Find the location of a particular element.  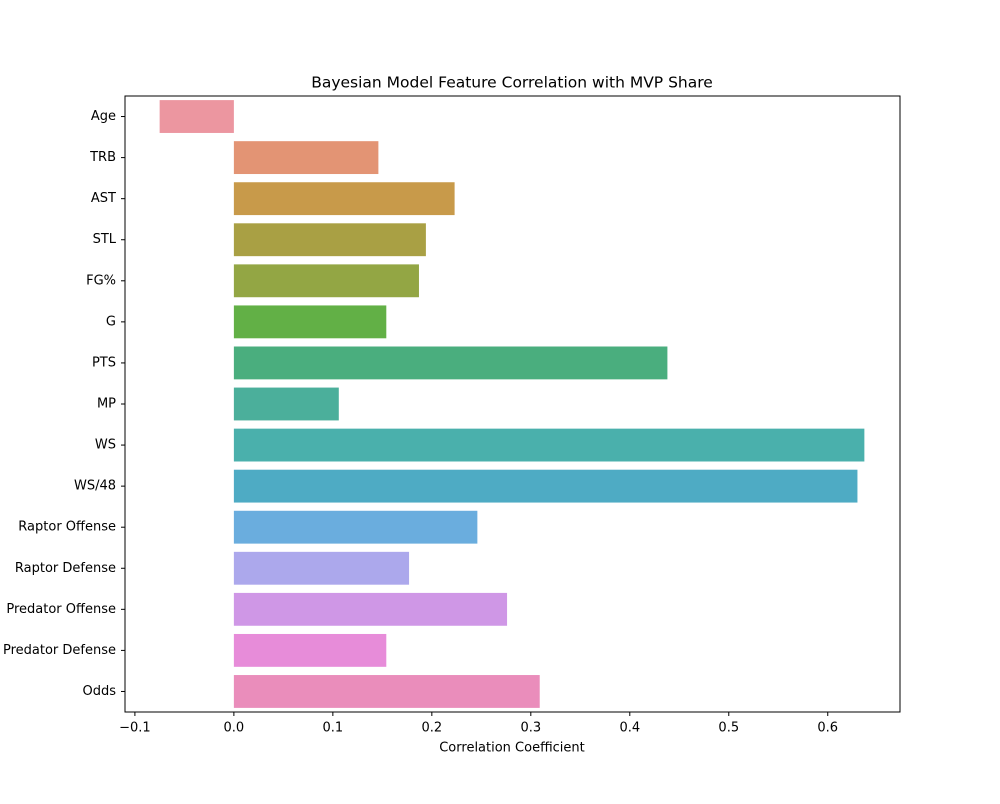

x-axis-label: Correlation Coefficient is located at coordinates (512, 748).